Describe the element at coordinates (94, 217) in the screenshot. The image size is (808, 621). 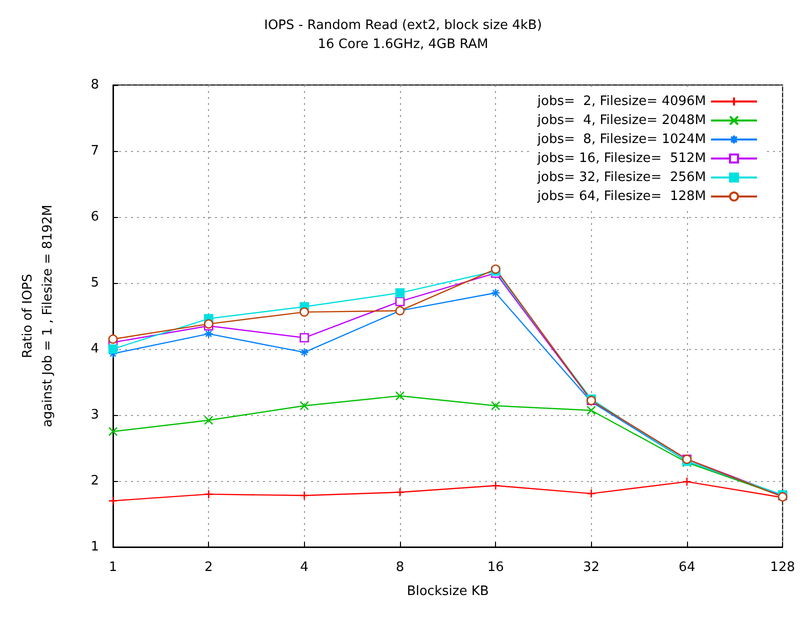
I see `y-tick-label: 6` at that location.